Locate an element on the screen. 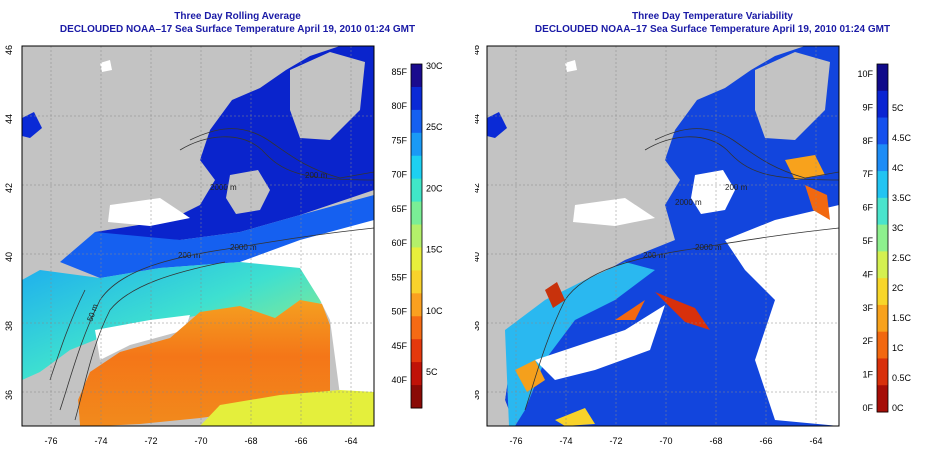 The height and width of the screenshot is (475, 950). colorbar-tick-f: 8F is located at coordinates (867, 141).